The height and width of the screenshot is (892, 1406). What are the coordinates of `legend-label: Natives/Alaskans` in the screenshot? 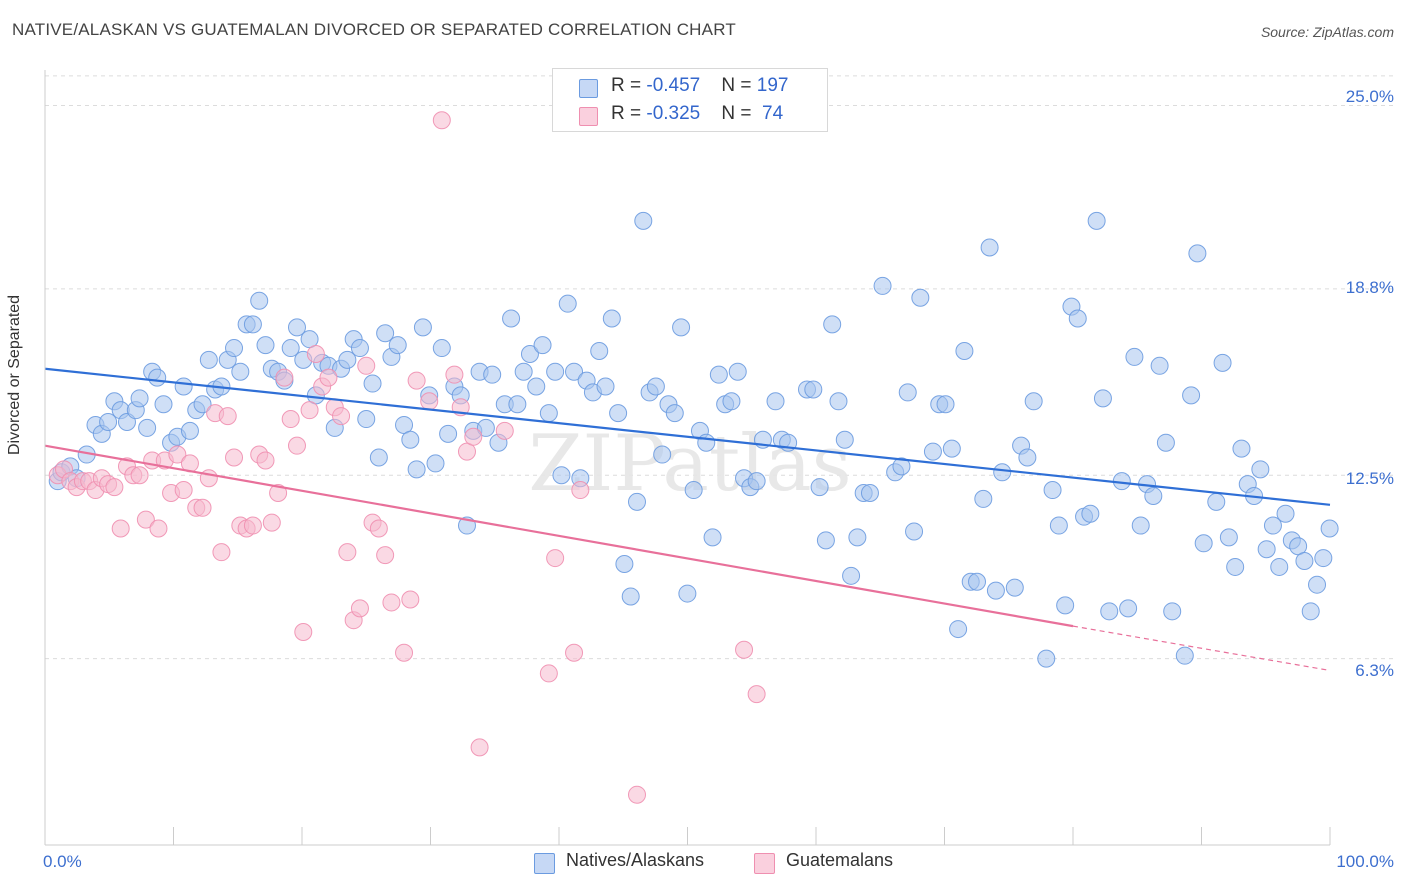 It's located at (635, 860).